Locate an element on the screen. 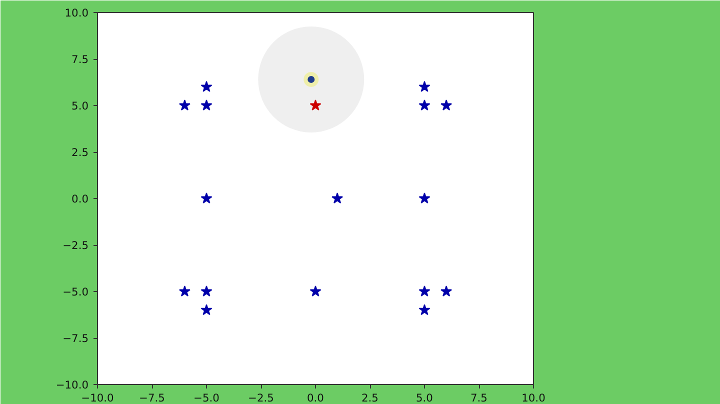 The width and height of the screenshot is (720, 404). x-tick-label: −7.5 is located at coordinates (152, 398).